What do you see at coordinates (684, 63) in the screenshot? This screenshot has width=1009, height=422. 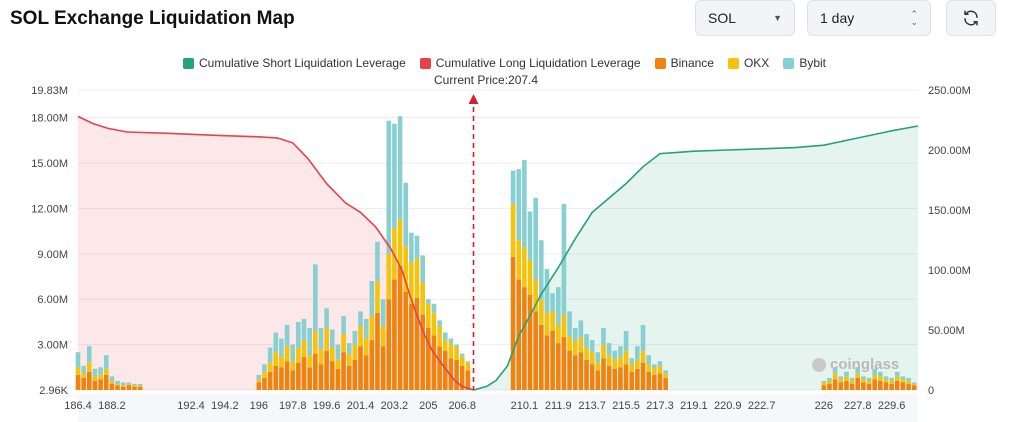 I see `legend-item-binance: Binance` at bounding box center [684, 63].